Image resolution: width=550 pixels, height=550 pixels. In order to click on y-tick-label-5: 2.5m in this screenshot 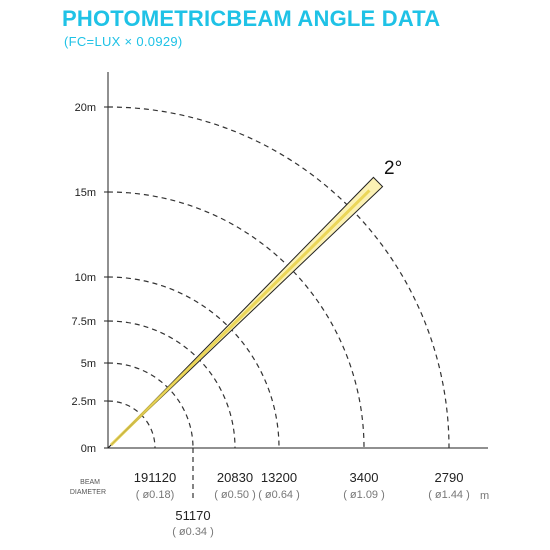, I will do `click(84, 402)`.